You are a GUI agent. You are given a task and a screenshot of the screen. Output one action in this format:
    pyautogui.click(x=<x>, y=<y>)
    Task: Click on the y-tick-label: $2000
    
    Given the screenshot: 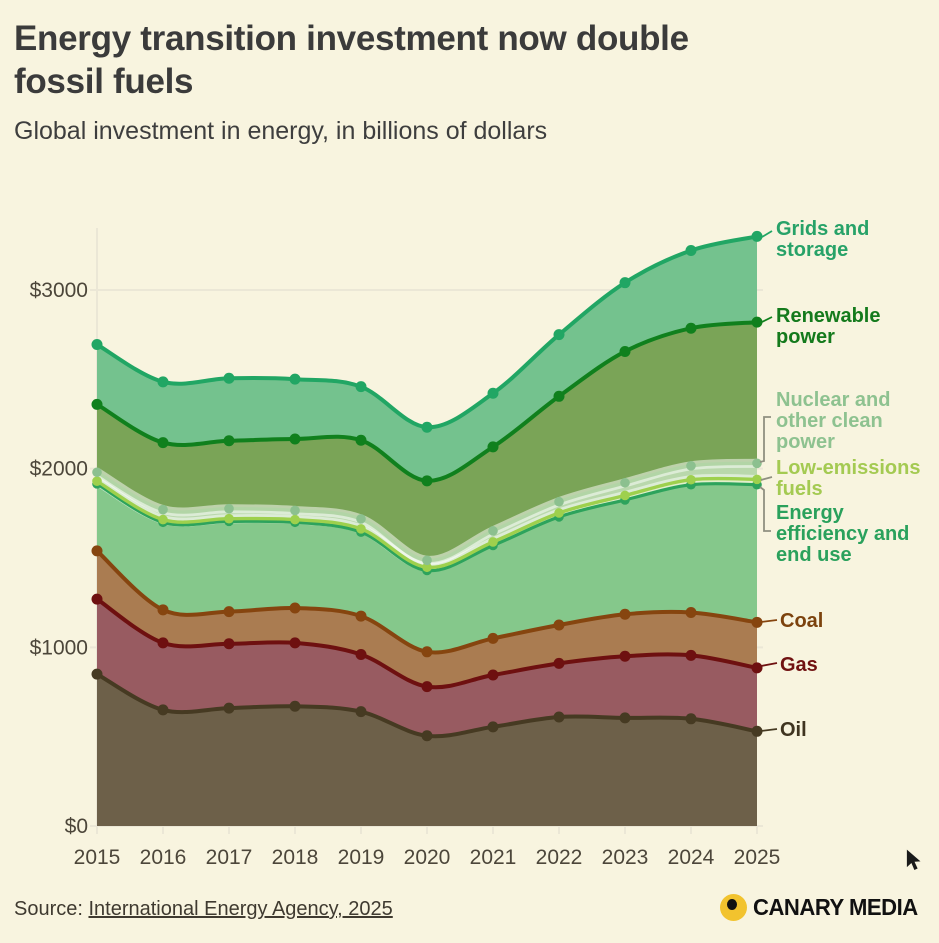 What is the action you would take?
    pyautogui.click(x=59, y=469)
    